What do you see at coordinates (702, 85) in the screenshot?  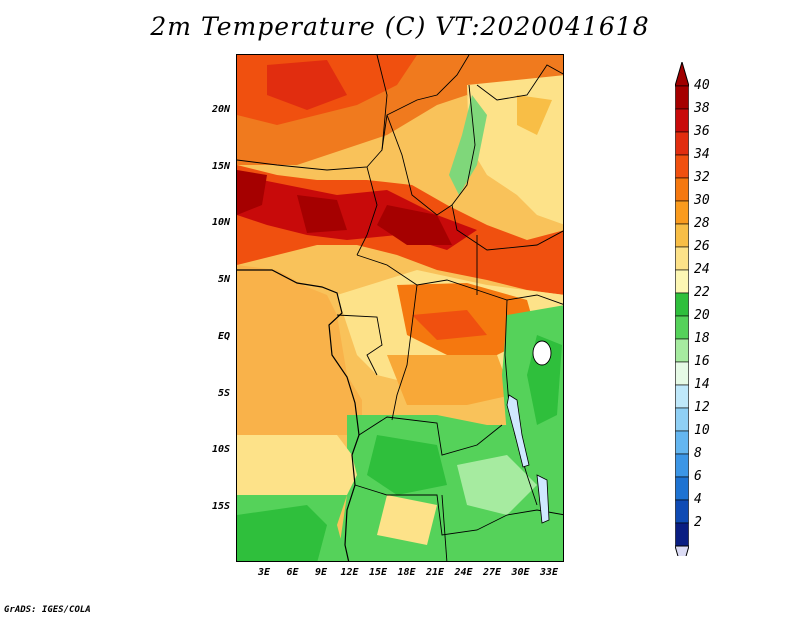 I see `colorbar-label: 40` at bounding box center [702, 85].